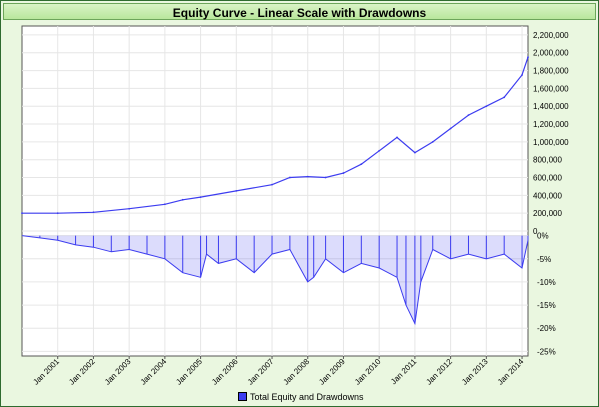  Describe the element at coordinates (82, 372) in the screenshot. I see `x-tick-label: Jan 2002` at that location.